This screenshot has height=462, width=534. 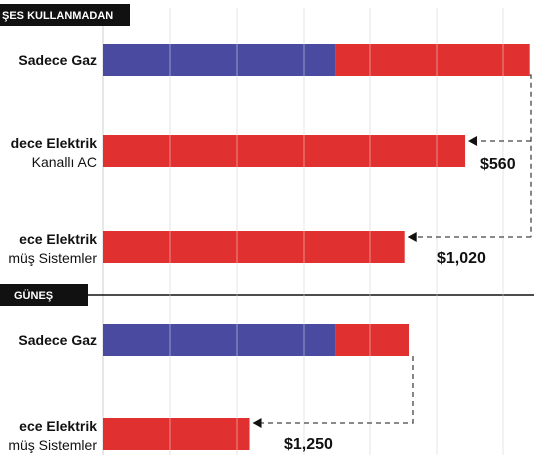 What do you see at coordinates (54, 143) in the screenshot?
I see `category-label: dece Elektrik` at bounding box center [54, 143].